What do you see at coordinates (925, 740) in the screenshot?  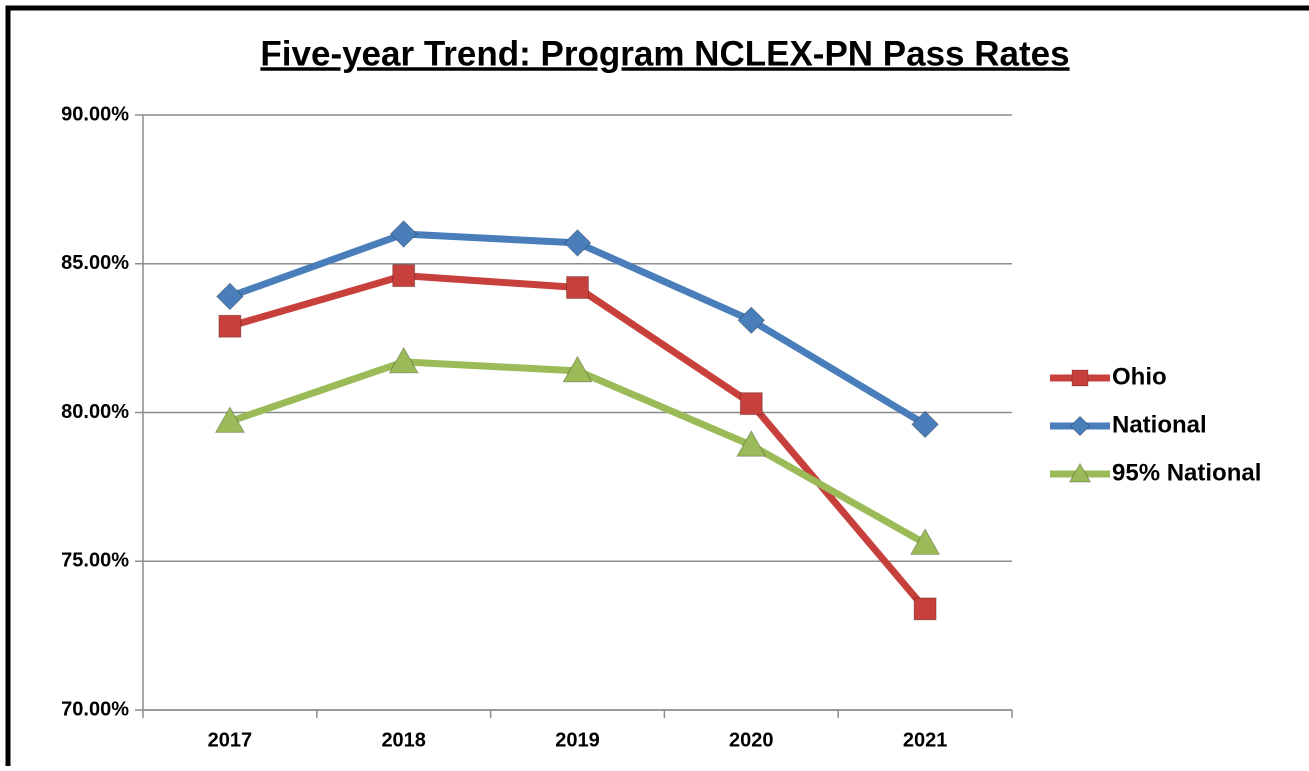 I see `x-tick-label: 2021` at bounding box center [925, 740].